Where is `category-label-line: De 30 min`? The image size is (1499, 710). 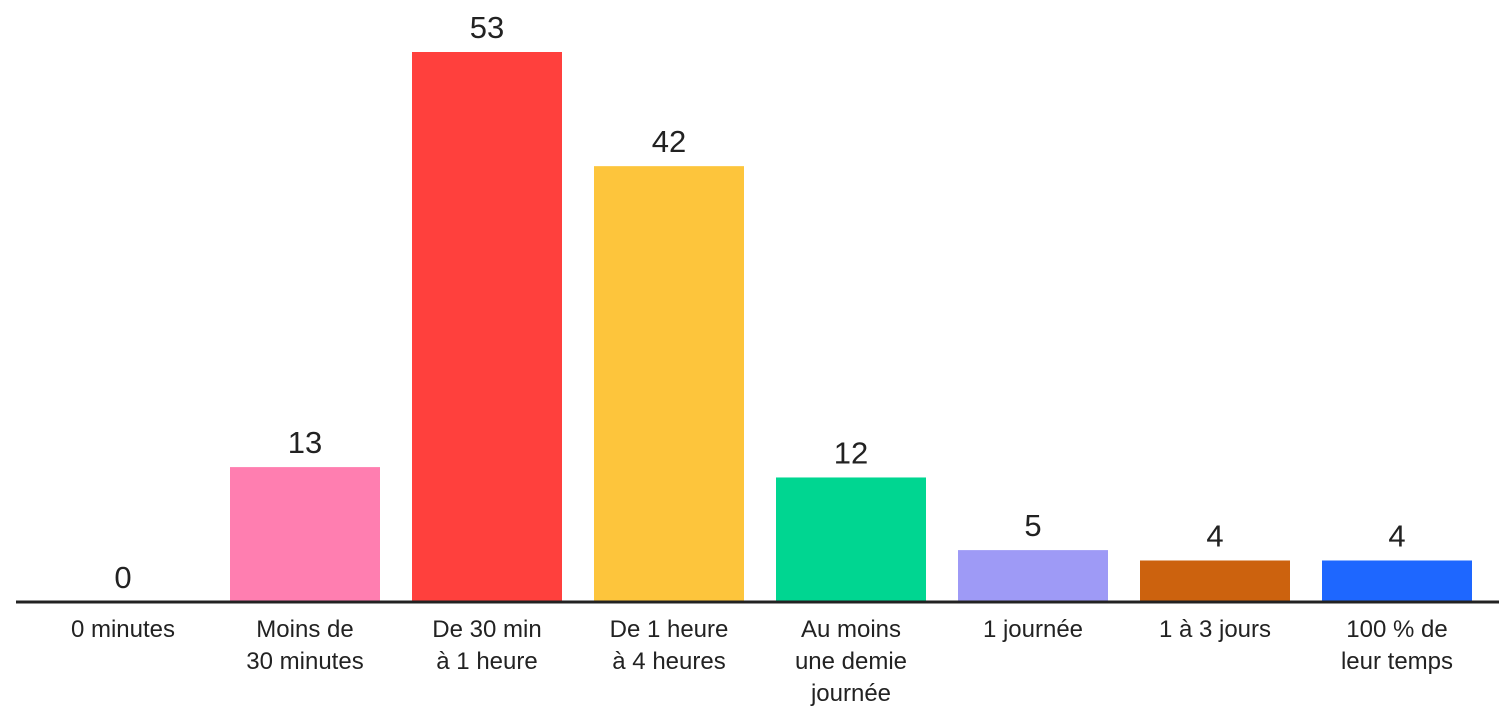
category-label-line: De 30 min is located at coordinates (486, 629).